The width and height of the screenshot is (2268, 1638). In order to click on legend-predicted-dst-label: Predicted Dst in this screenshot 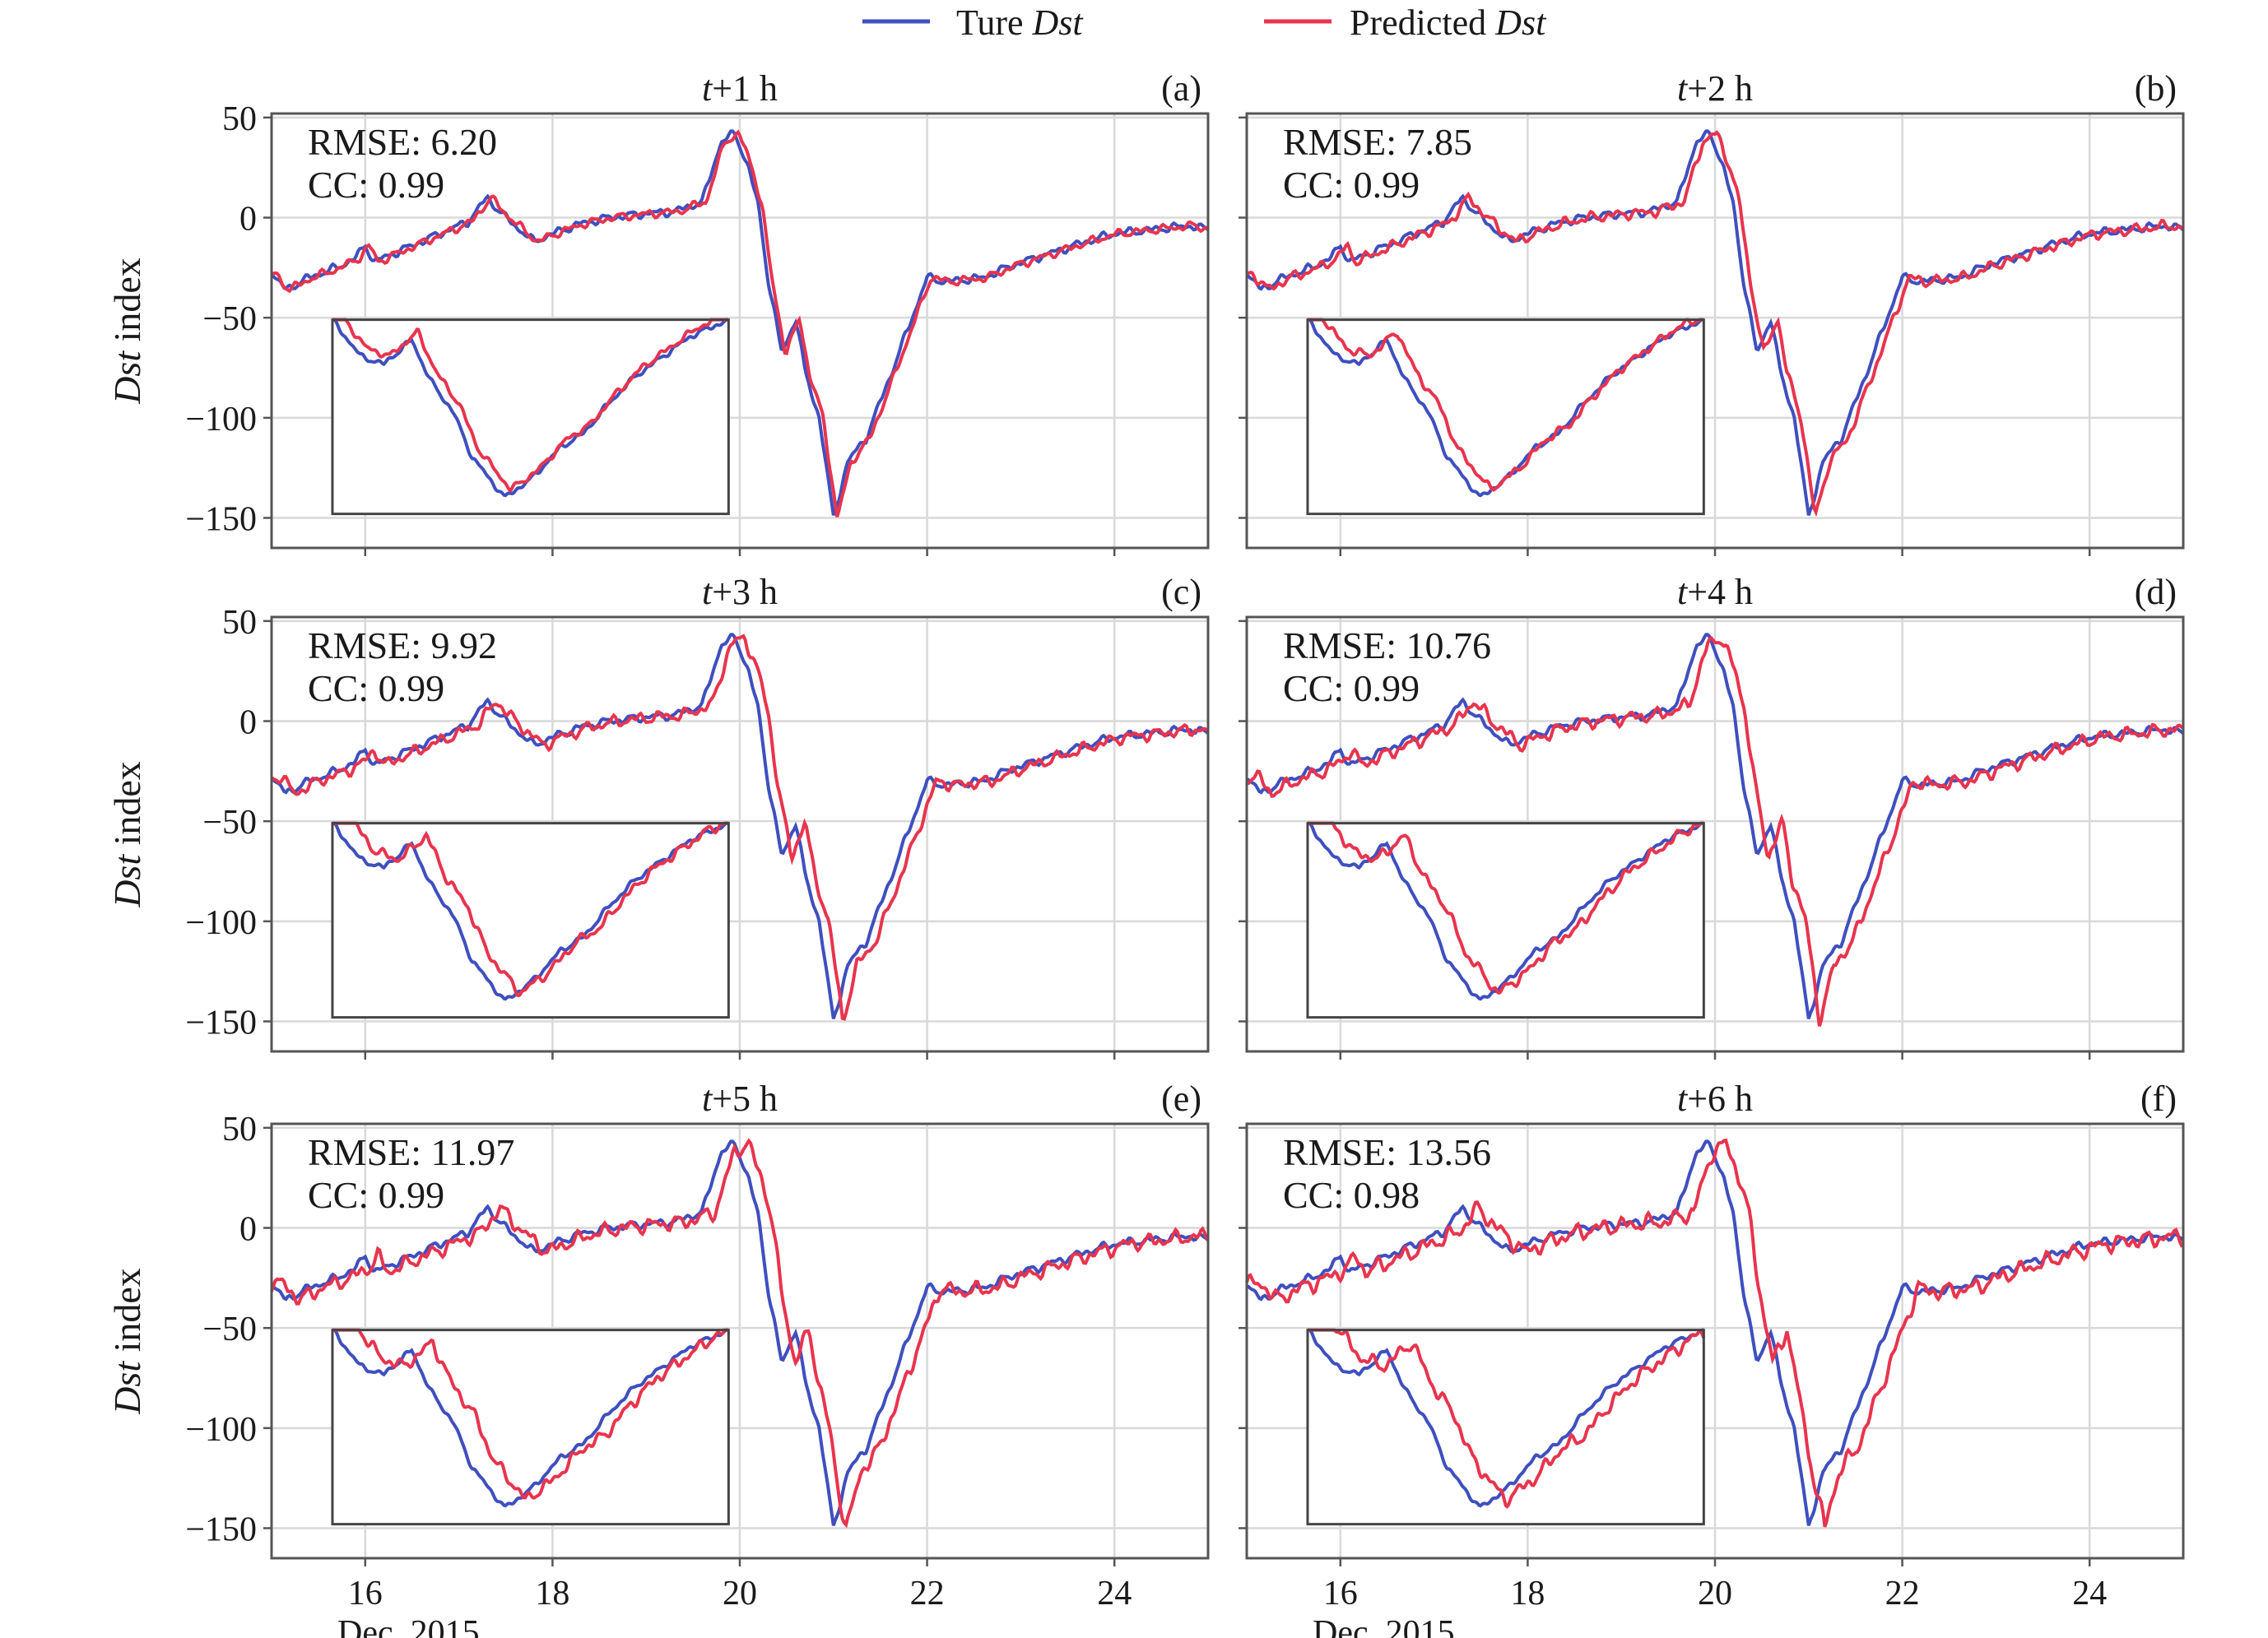, I will do `click(1449, 22)`.